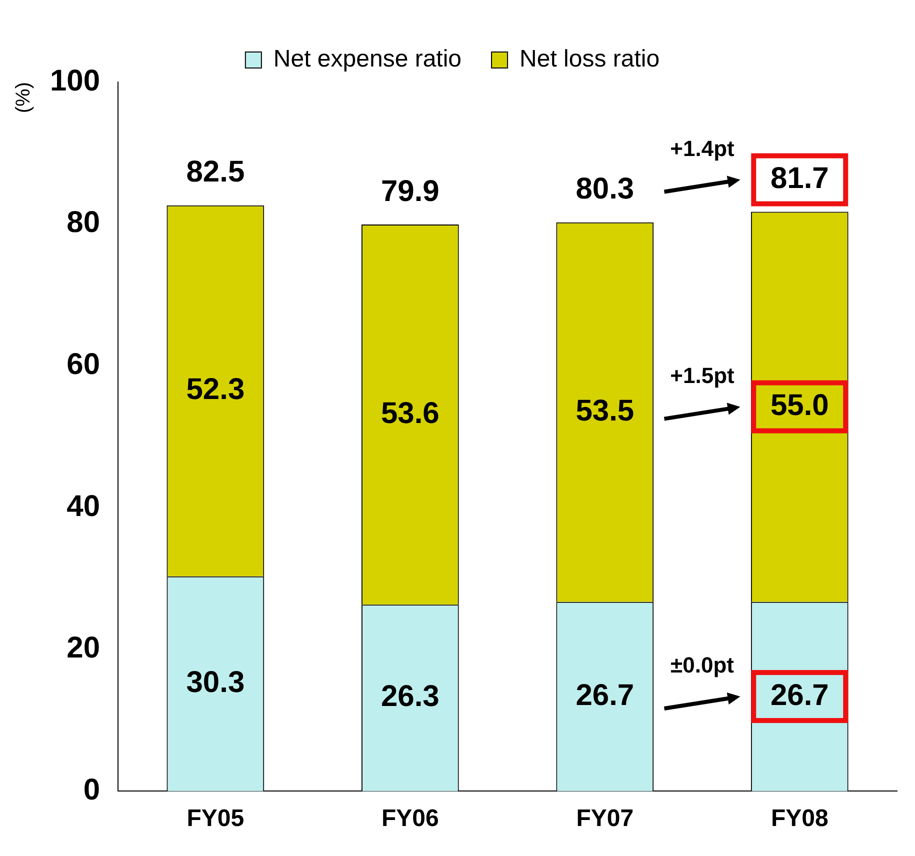 The image size is (915, 856). Describe the element at coordinates (605, 818) in the screenshot. I see `x-tick-label: FY07` at that location.